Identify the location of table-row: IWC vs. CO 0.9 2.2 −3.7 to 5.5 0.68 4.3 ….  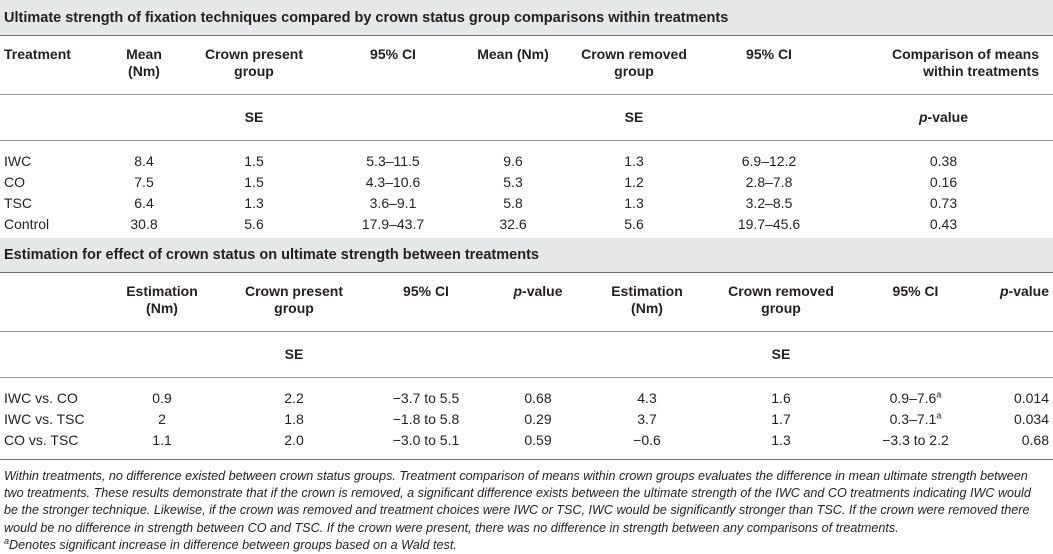
(526, 397).